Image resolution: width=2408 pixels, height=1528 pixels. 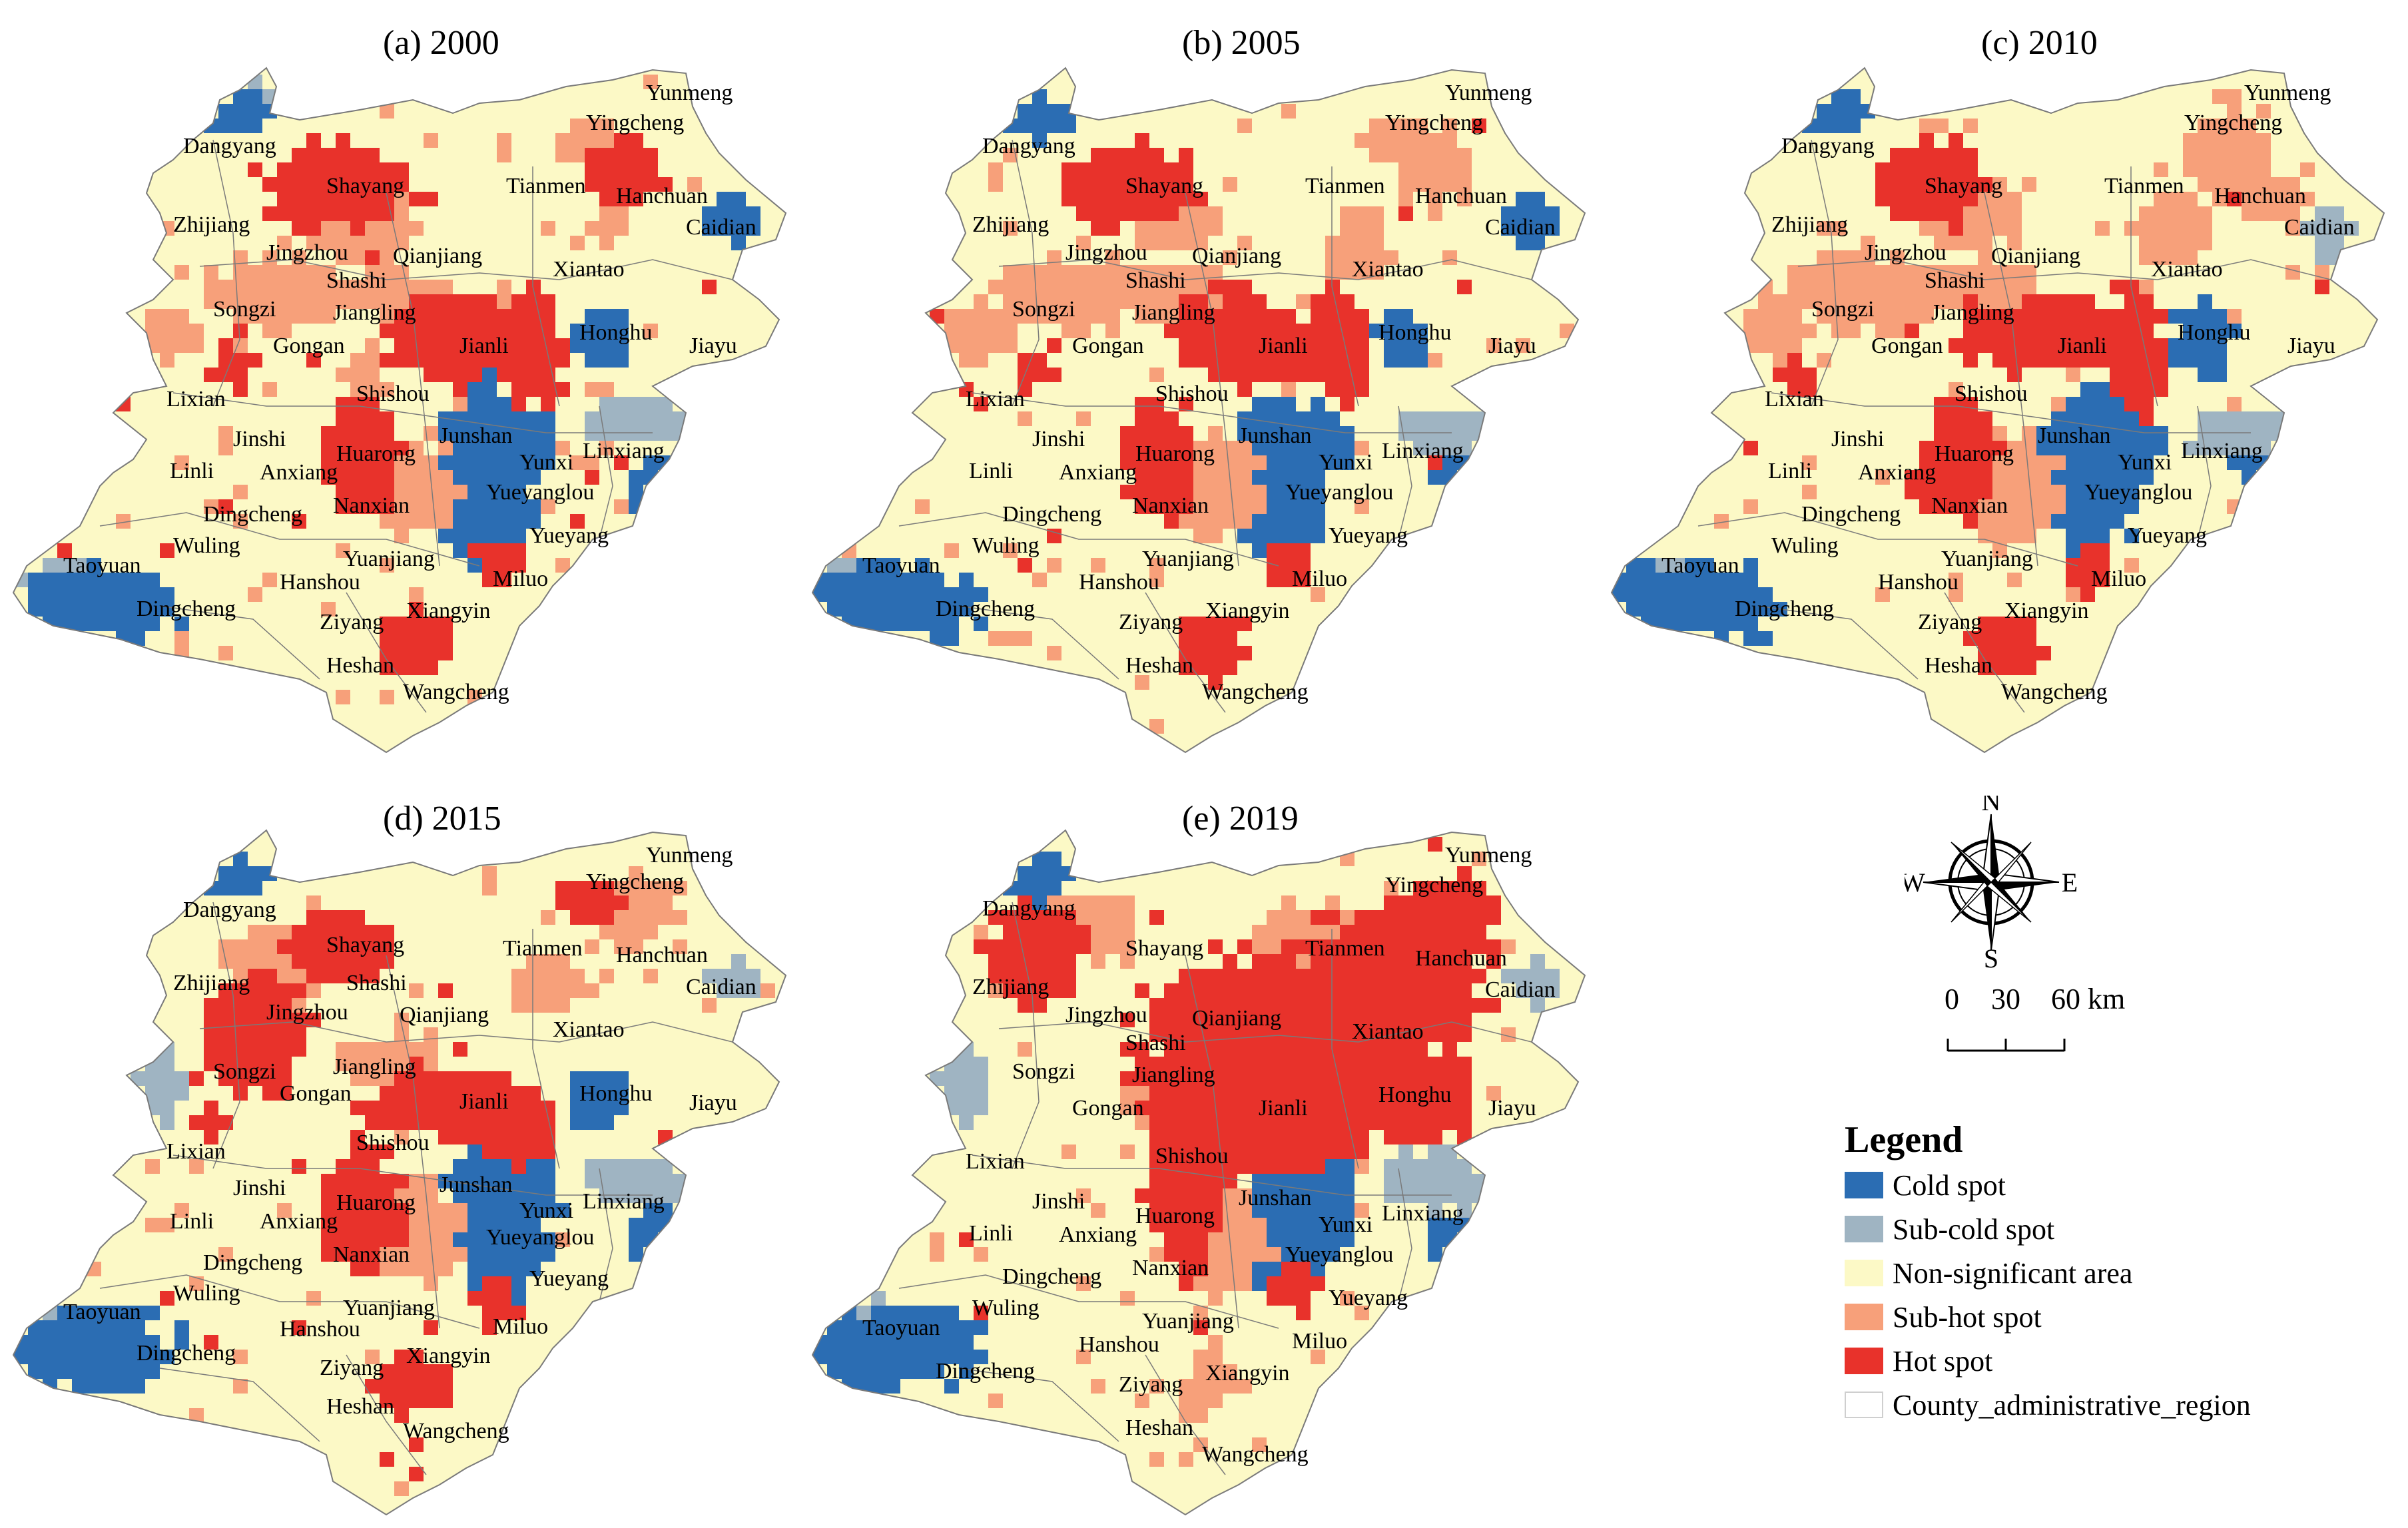 I want to click on place-label: Shishou, so click(x=1192, y=394).